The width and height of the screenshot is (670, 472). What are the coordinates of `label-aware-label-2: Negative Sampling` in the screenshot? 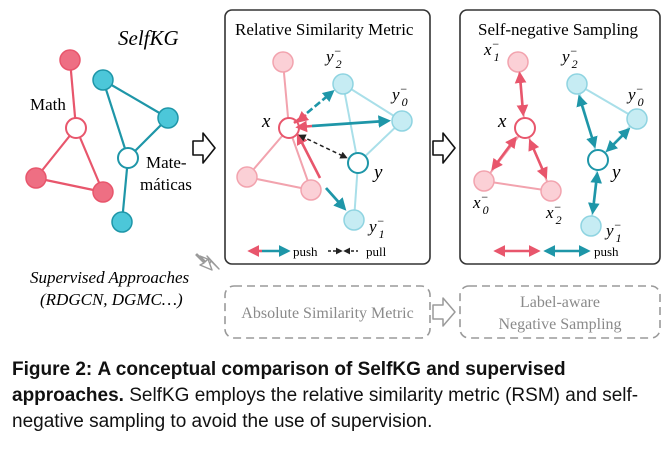 It's located at (559, 324).